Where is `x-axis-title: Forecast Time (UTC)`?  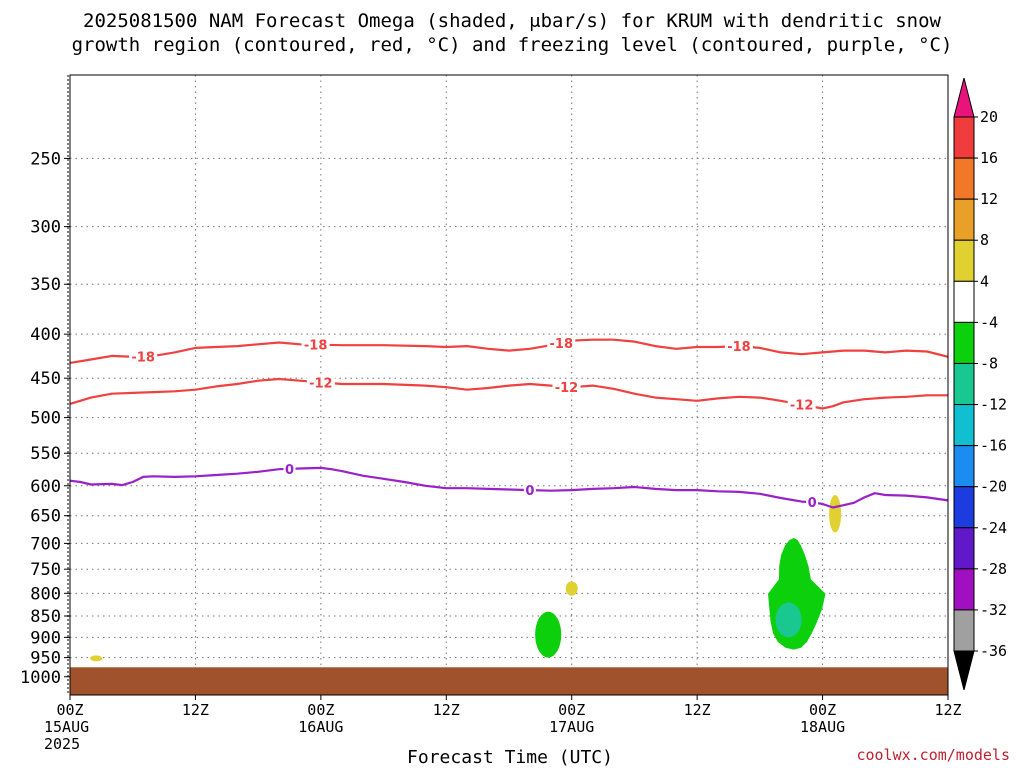 x-axis-title: Forecast Time (UTC) is located at coordinates (510, 757).